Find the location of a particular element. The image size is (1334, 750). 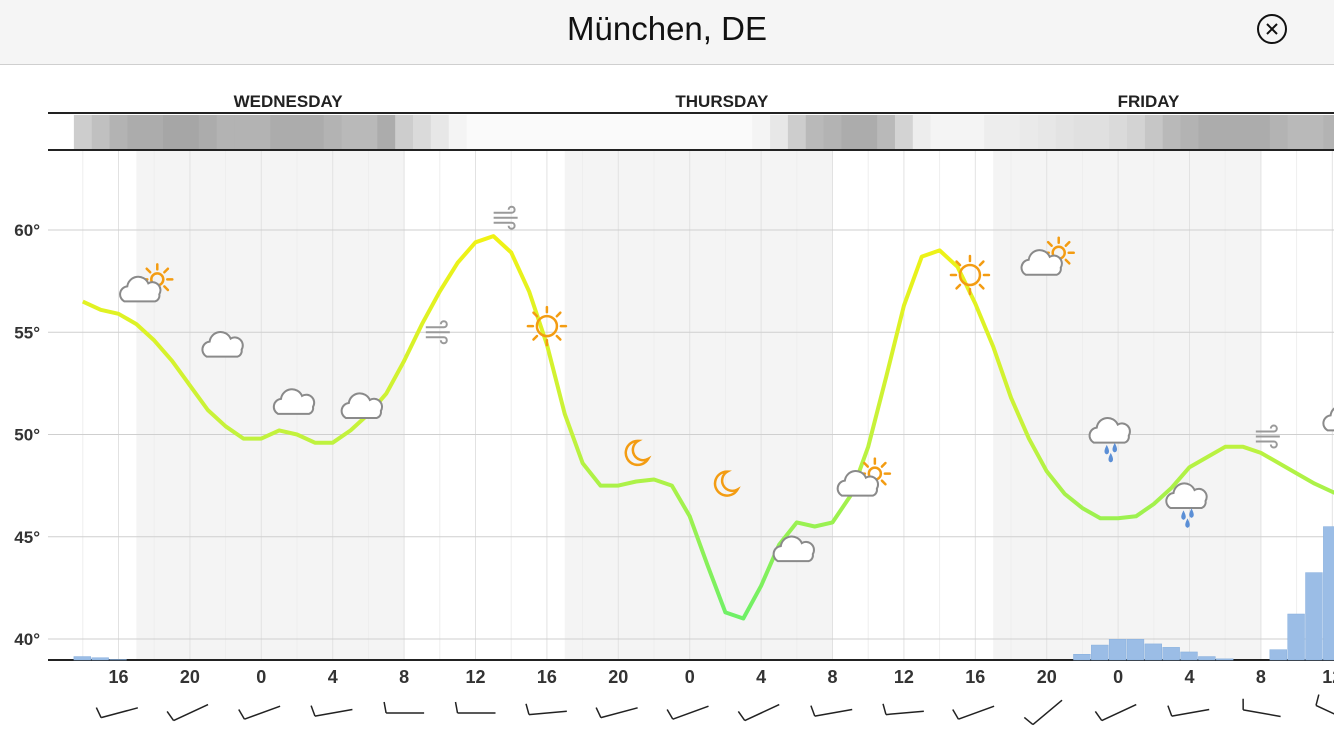

y-tick-label: 50° is located at coordinates (27, 435).